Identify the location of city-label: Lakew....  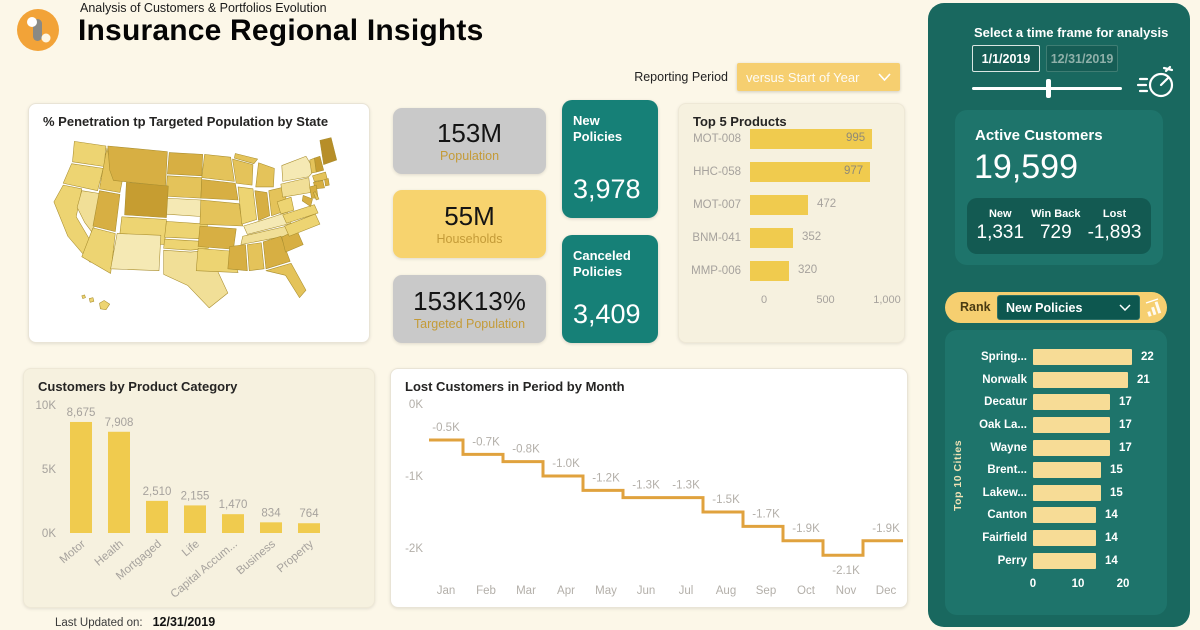
(1004, 492).